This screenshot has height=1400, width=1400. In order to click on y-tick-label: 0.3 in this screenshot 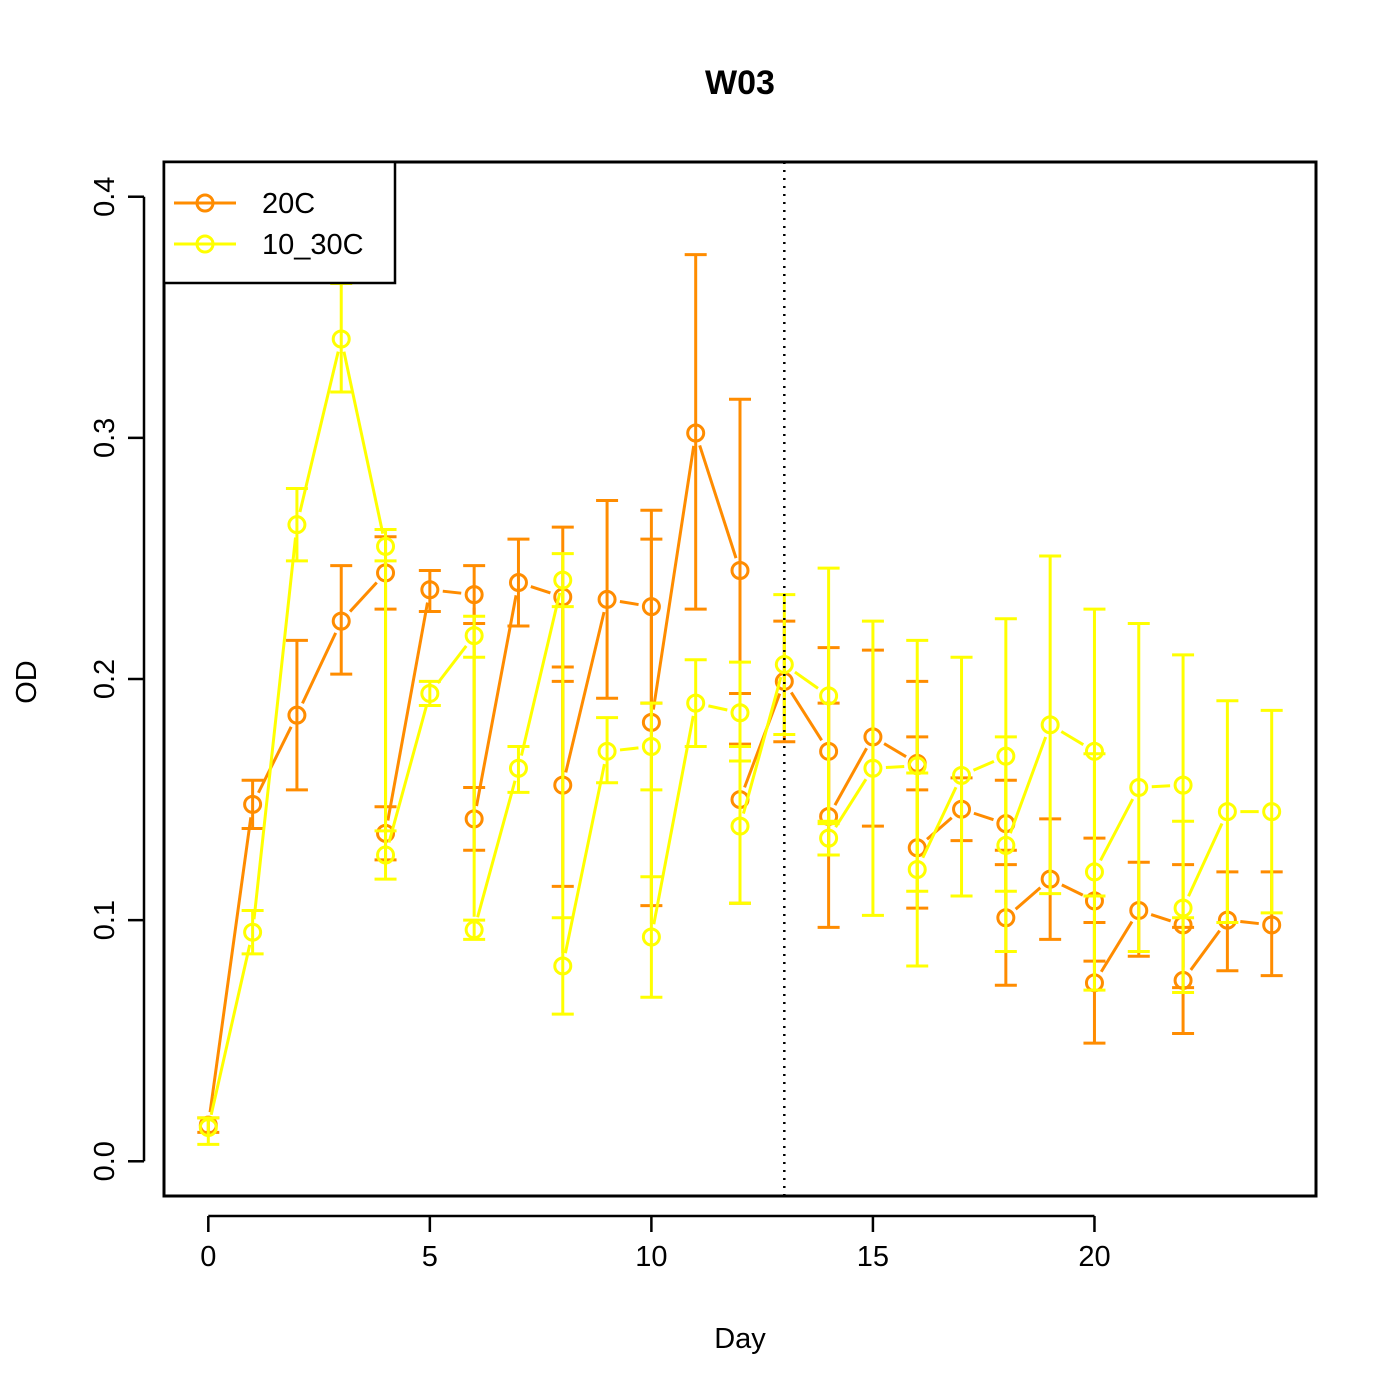, I will do `click(105, 438)`.